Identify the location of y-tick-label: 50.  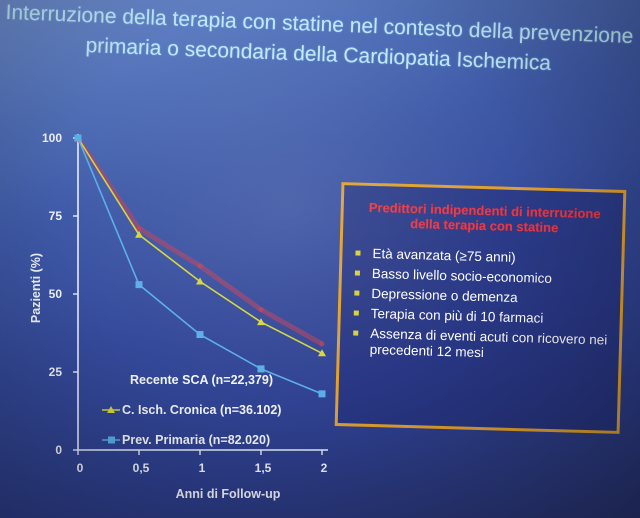
(56, 294).